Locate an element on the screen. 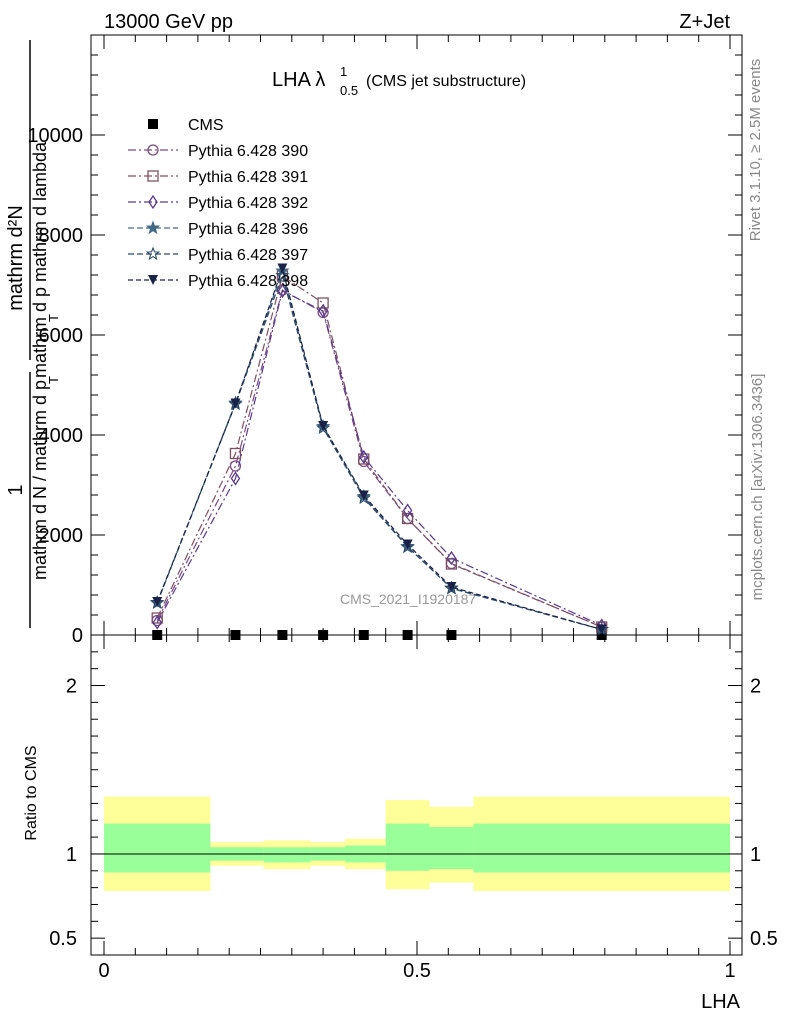  y-tick-label: 4000 is located at coordinates (61, 436).